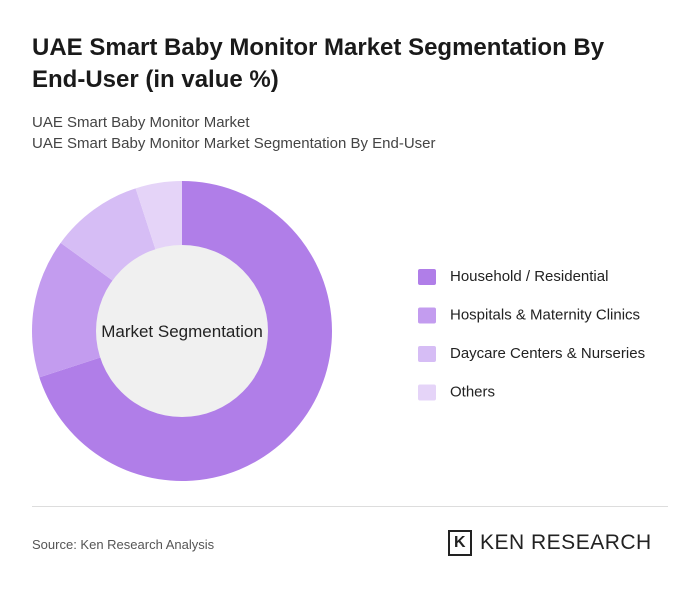 The height and width of the screenshot is (591, 700). I want to click on legend-label: Others, so click(472, 392).